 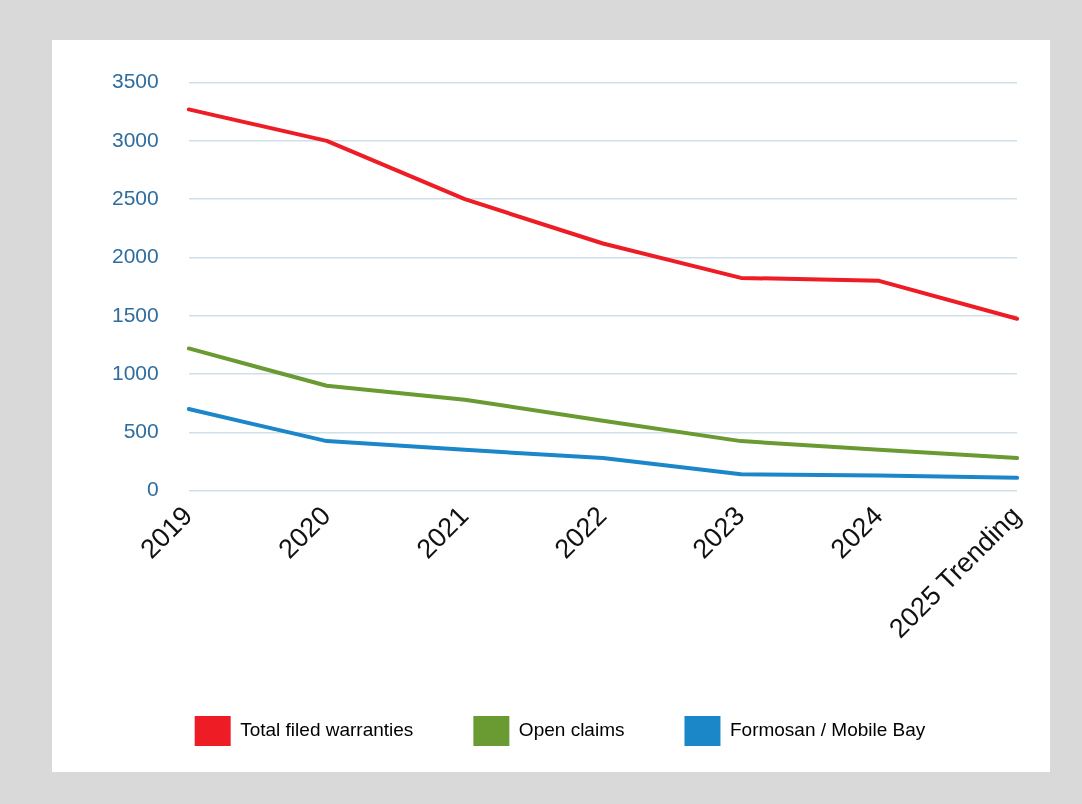 I want to click on legend-label: Open claims, so click(x=571, y=730).